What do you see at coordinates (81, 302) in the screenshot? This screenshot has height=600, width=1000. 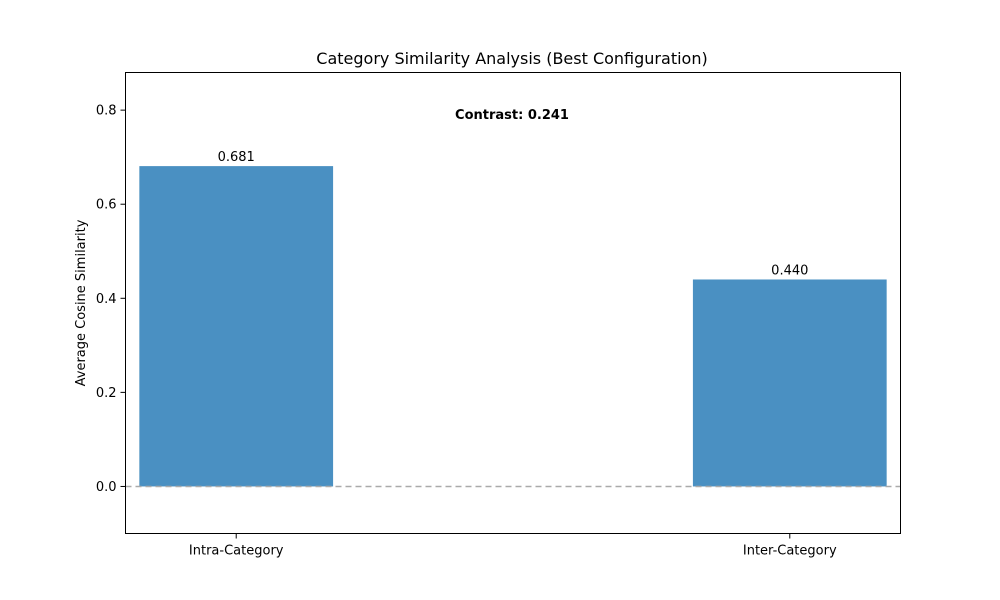 I see `y-axis-label: Average Cosine Similarity` at bounding box center [81, 302].